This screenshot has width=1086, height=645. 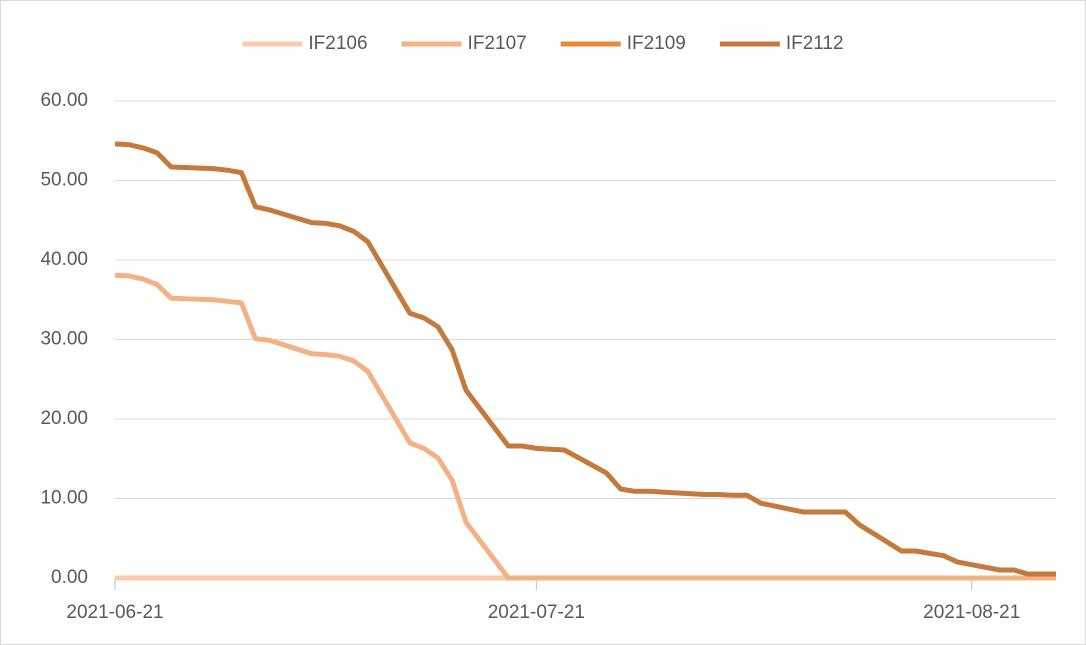 I want to click on y-tick-label: 40.00, so click(x=64, y=259).